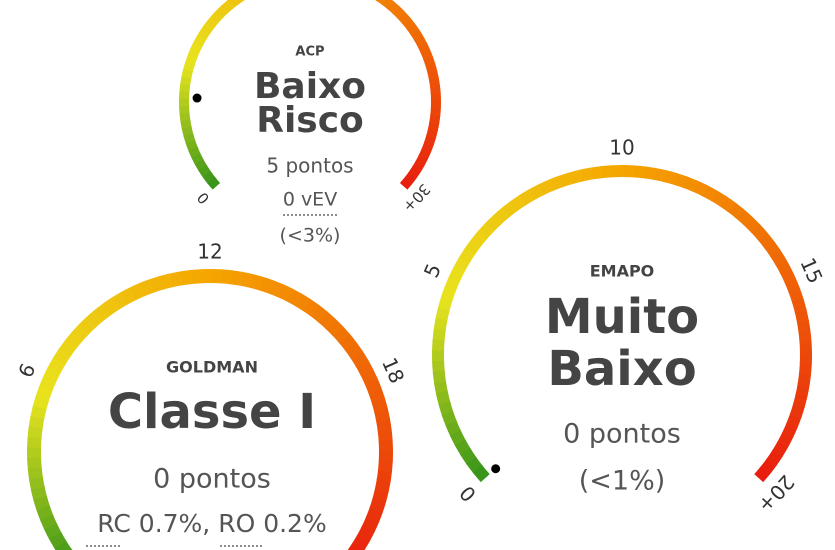 This screenshot has height=550, width=835. Describe the element at coordinates (197, 98) in the screenshot. I see `gauge-marker` at that location.